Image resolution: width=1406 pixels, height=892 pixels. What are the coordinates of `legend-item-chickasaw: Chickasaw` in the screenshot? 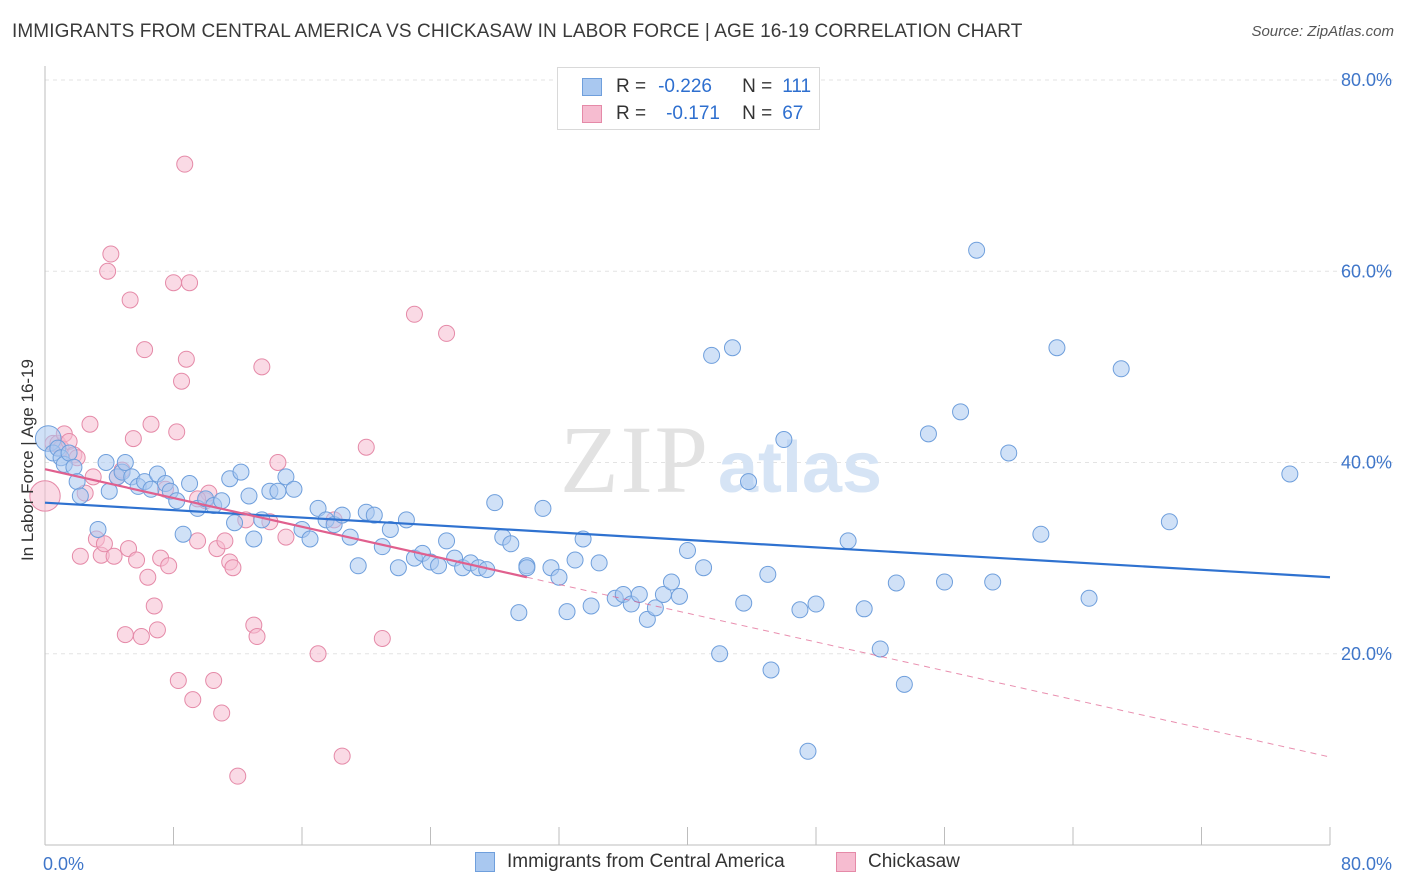 It's located at (898, 862).